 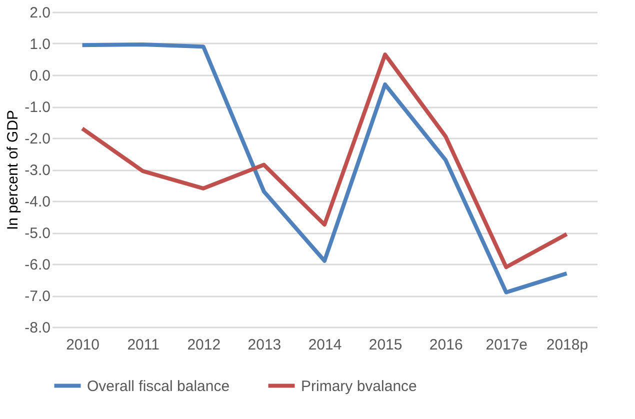 I want to click on x-tick-label: 2012, so click(x=204, y=345).